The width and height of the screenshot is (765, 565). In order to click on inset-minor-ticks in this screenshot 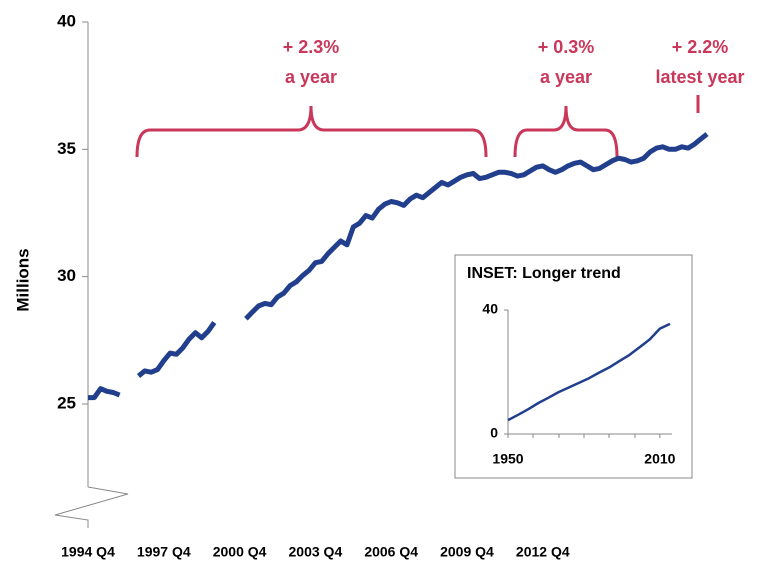, I will do `click(584, 436)`.